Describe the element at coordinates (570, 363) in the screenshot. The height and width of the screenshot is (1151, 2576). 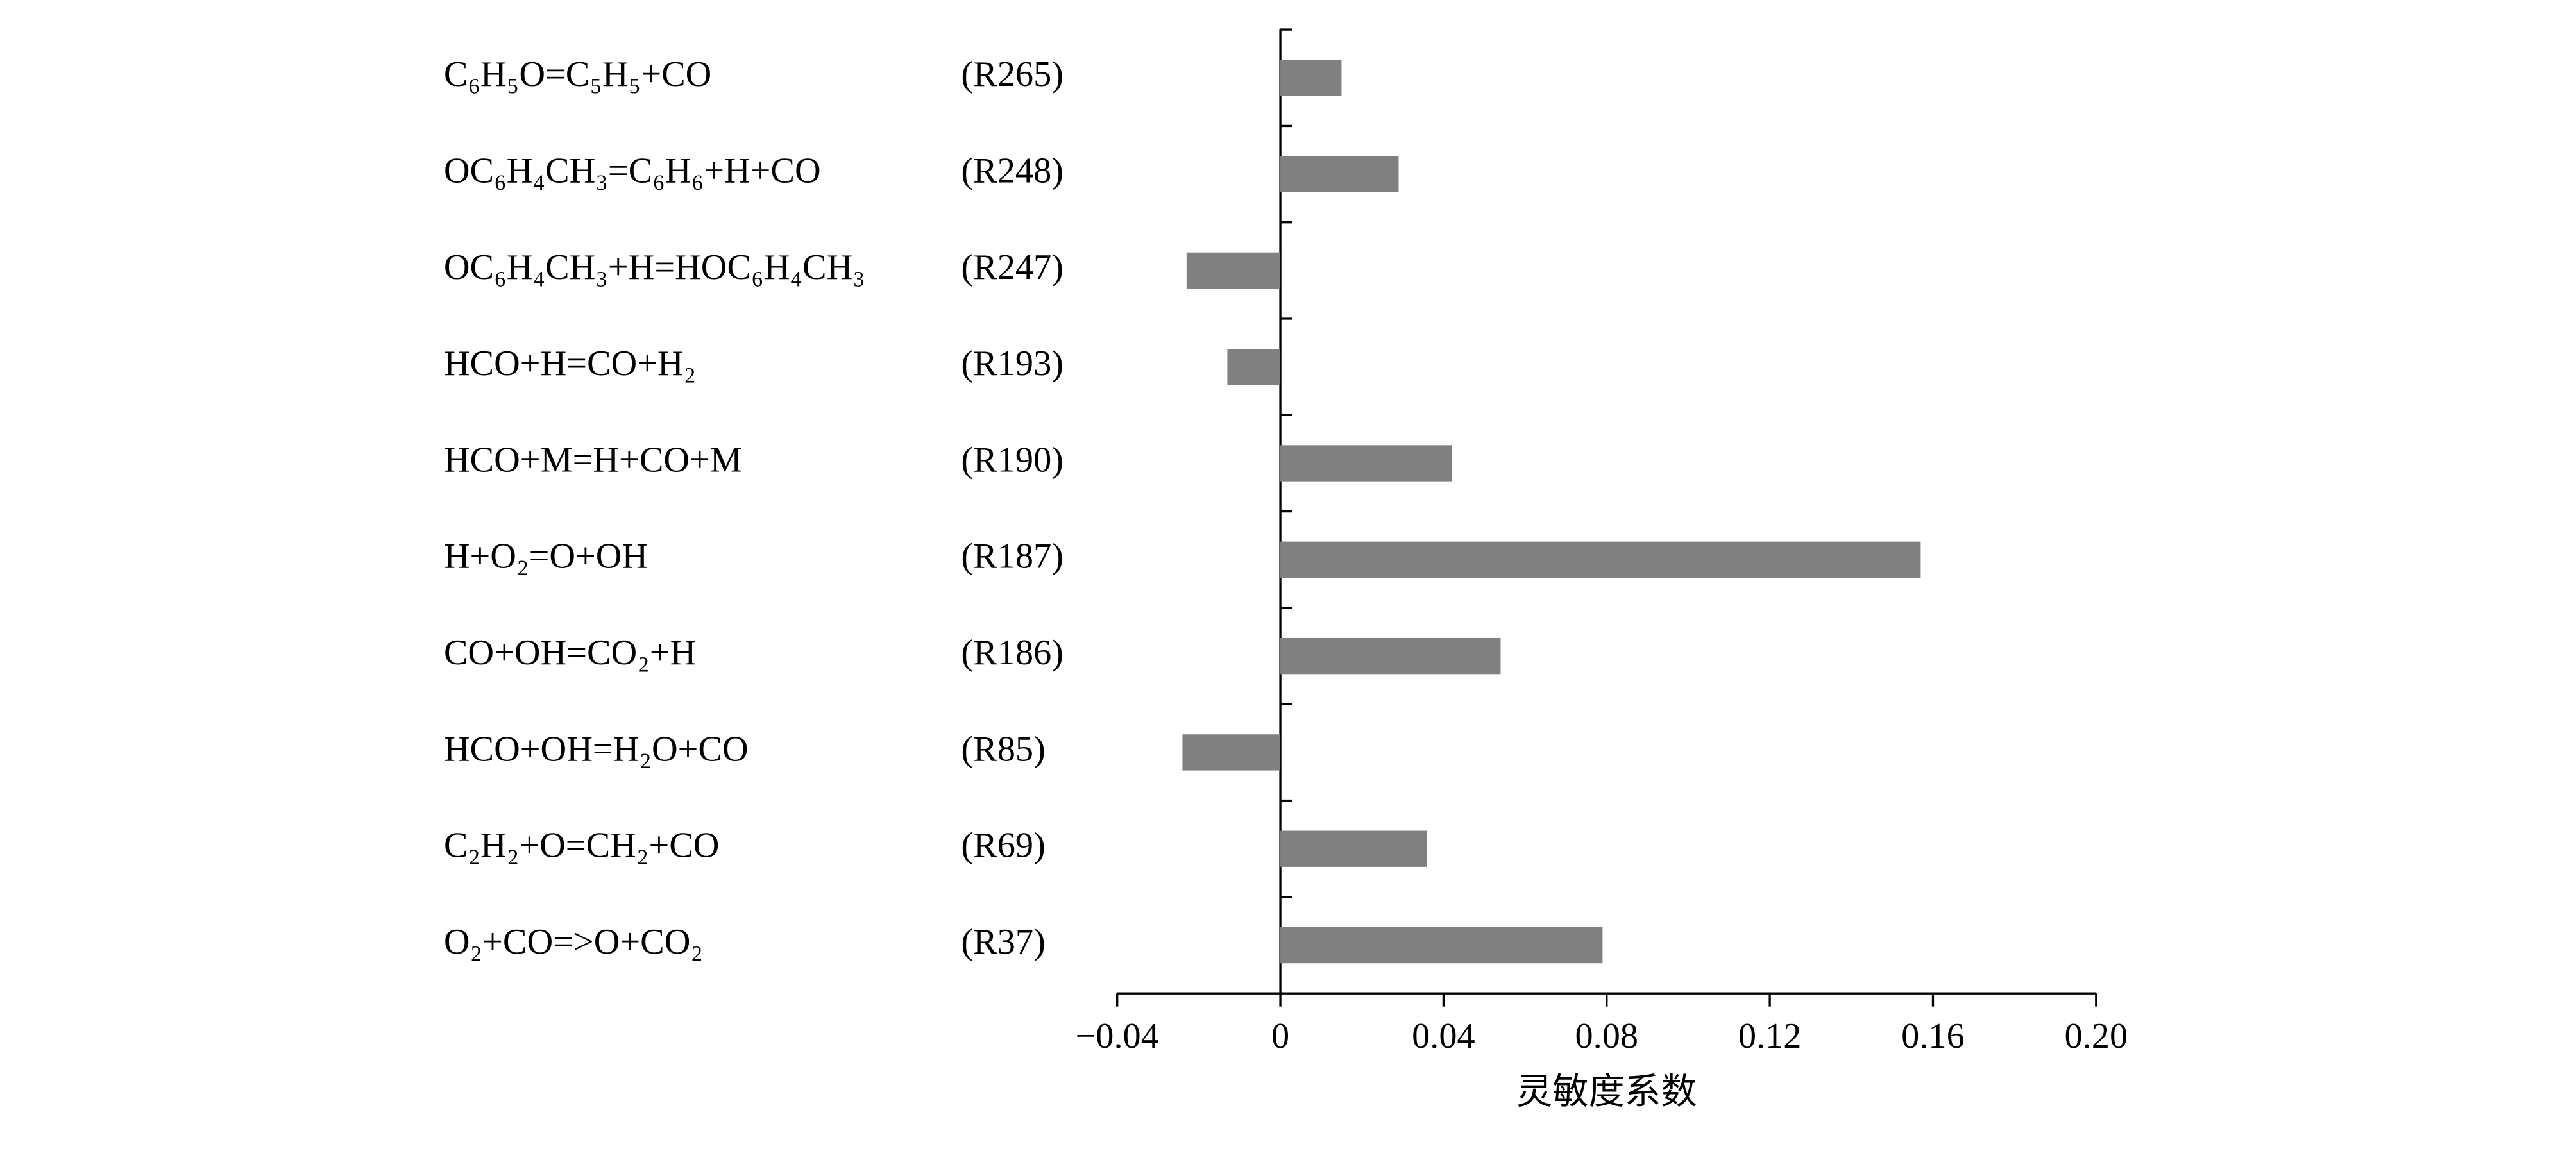
I see `category-label: HCO+H=CO+H₂` at that location.